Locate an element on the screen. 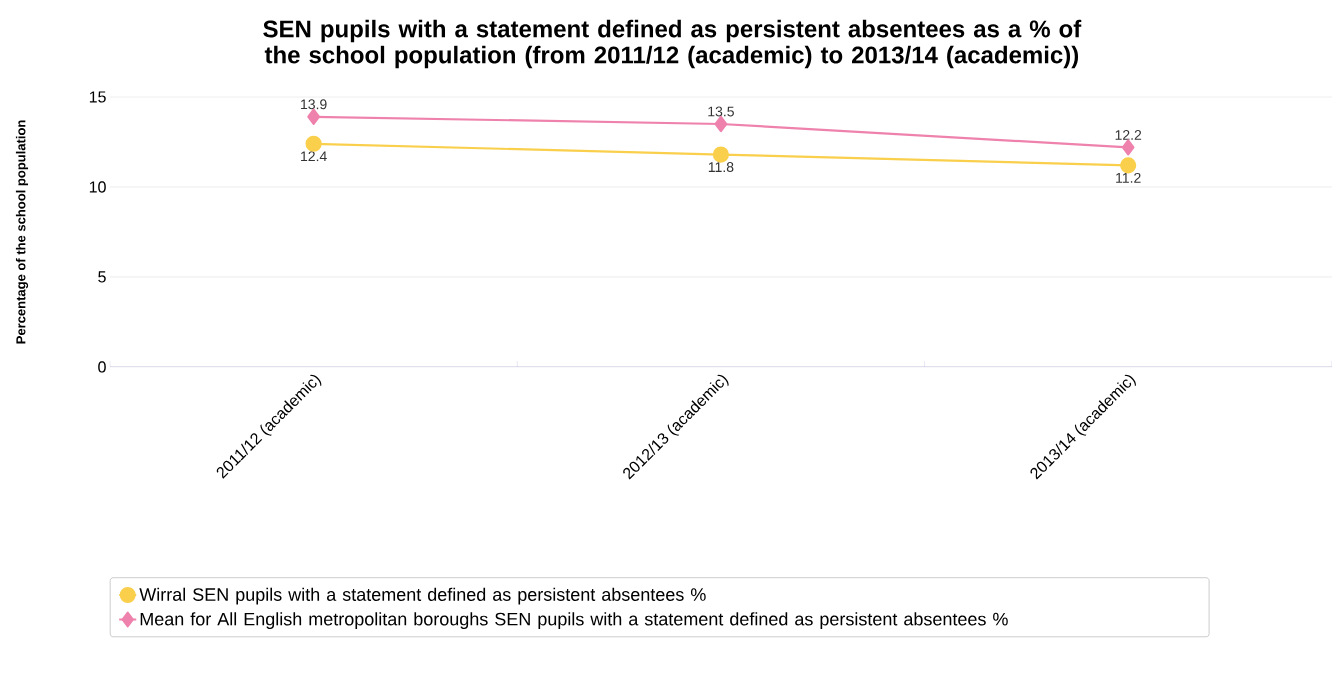 The height and width of the screenshot is (696, 1332). legend-label: Mean for All English metropolitan boroughs SEN pupils with a statement defined as persistent absentees % is located at coordinates (574, 621).